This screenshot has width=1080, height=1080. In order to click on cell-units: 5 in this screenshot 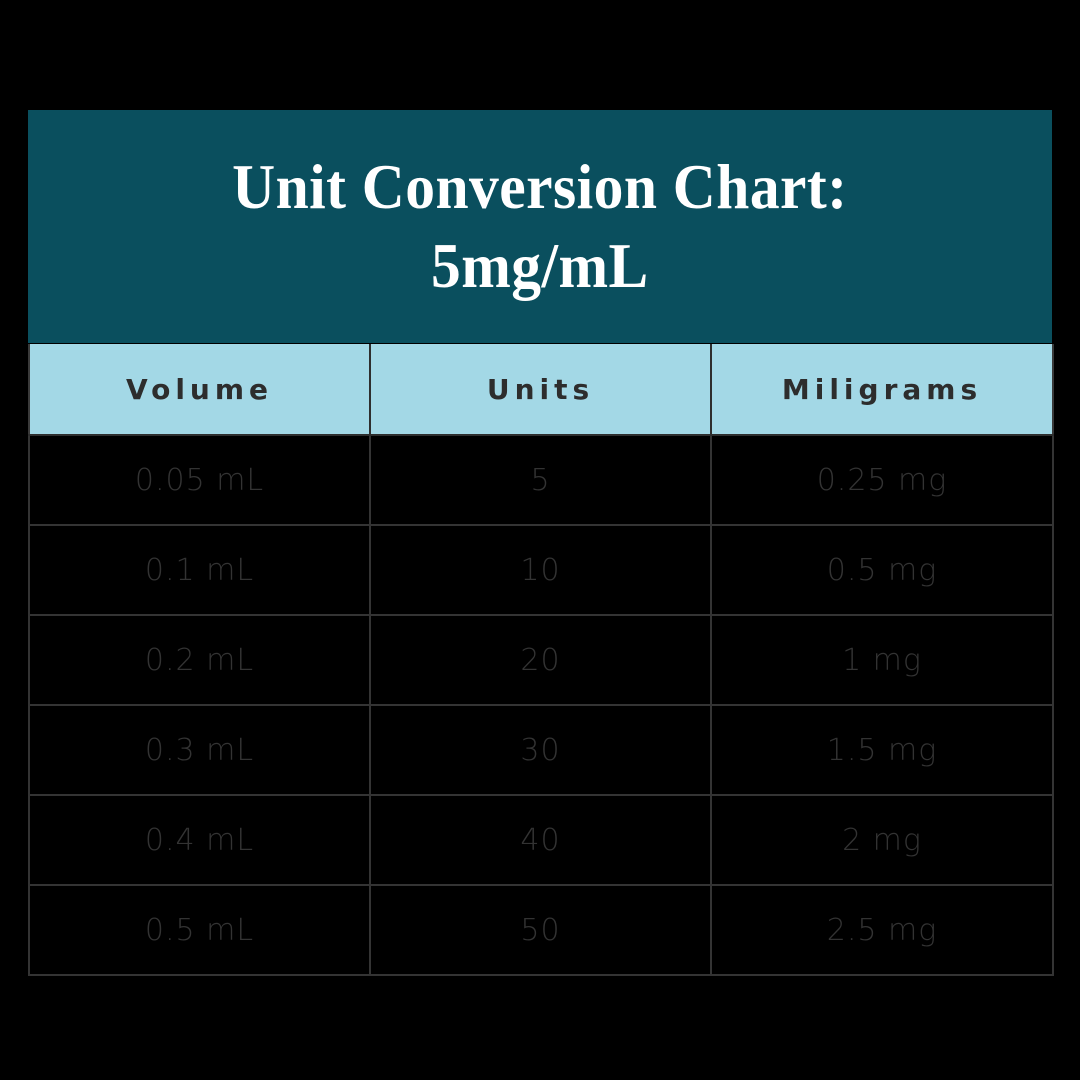, I will do `click(540, 480)`.